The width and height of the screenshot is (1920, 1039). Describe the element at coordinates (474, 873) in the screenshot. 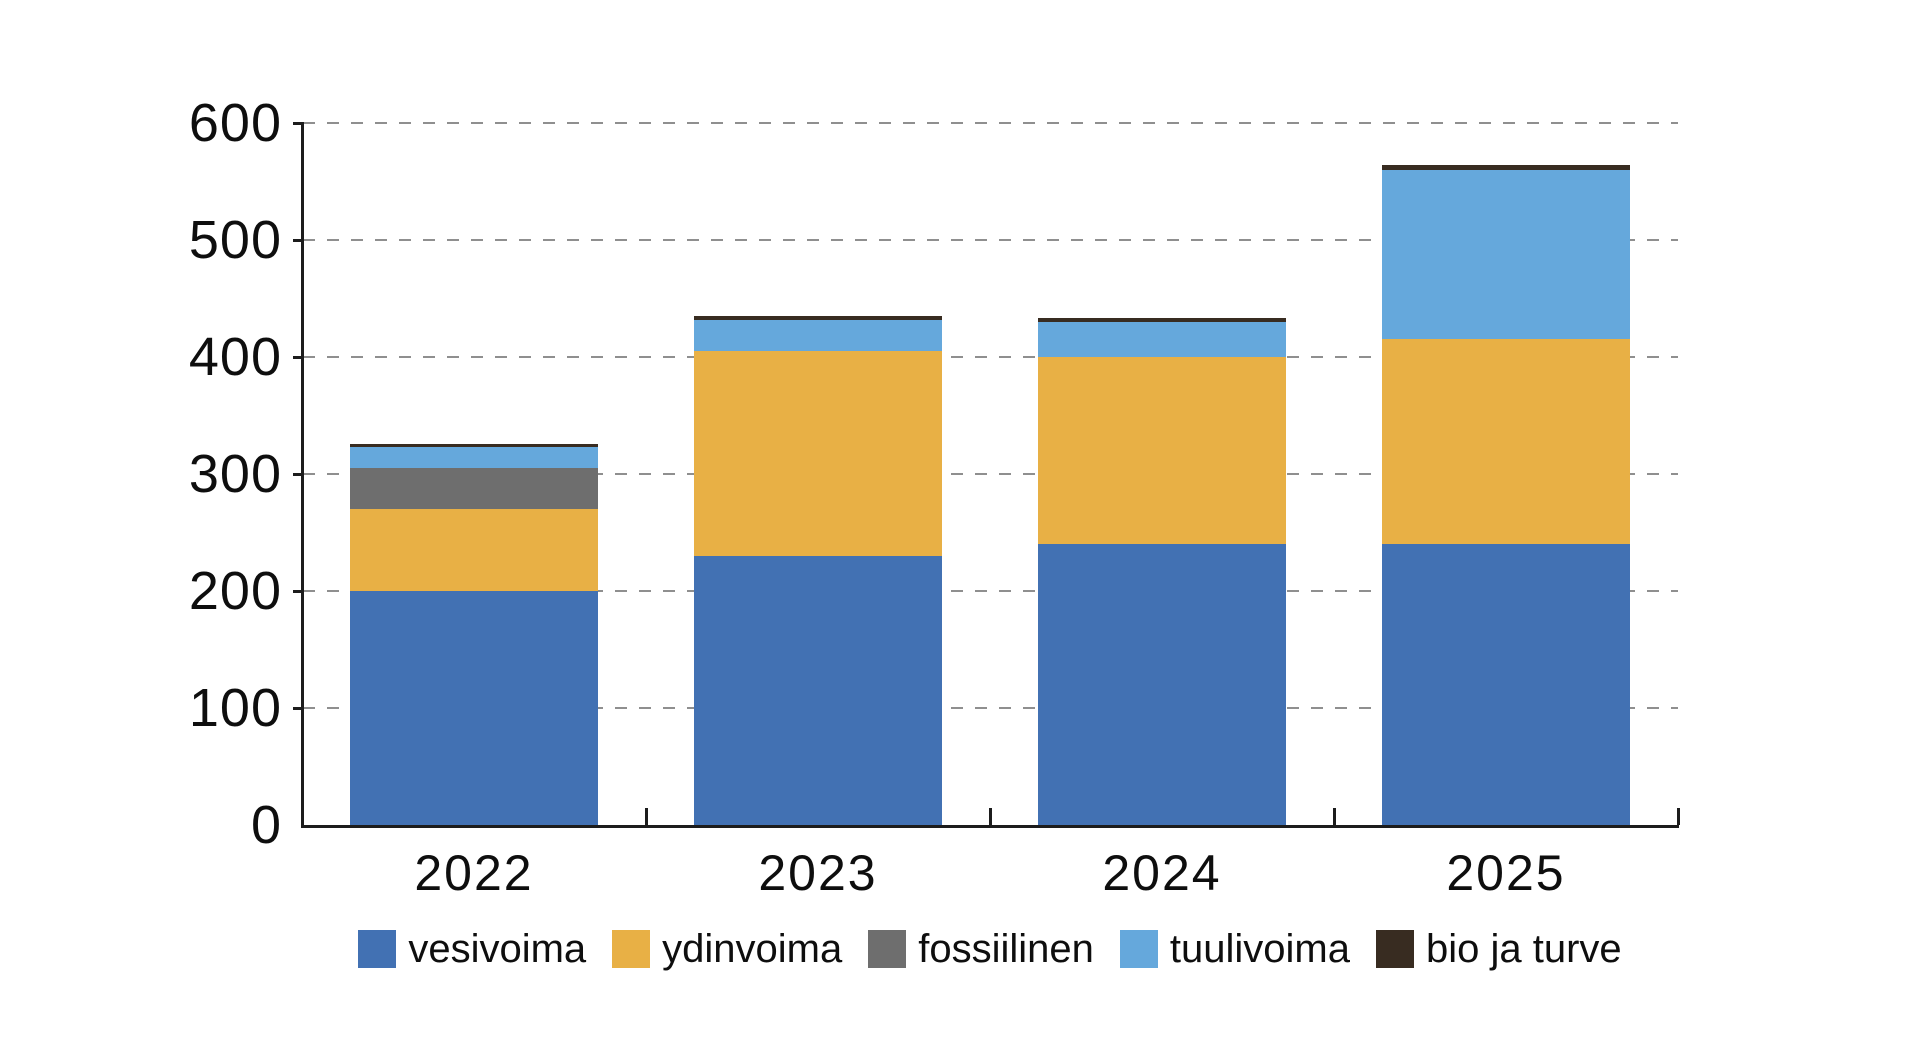

I see `x-axis-label-2022: 2022` at that location.